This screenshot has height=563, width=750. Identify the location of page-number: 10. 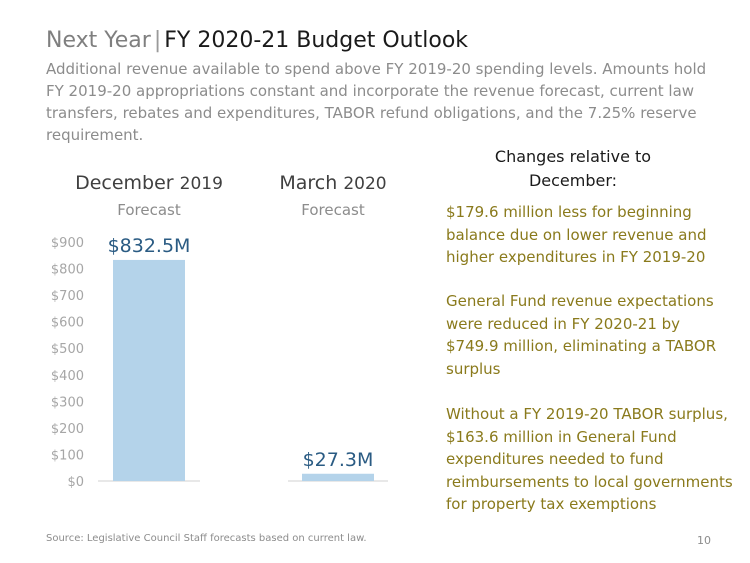
(704, 540).